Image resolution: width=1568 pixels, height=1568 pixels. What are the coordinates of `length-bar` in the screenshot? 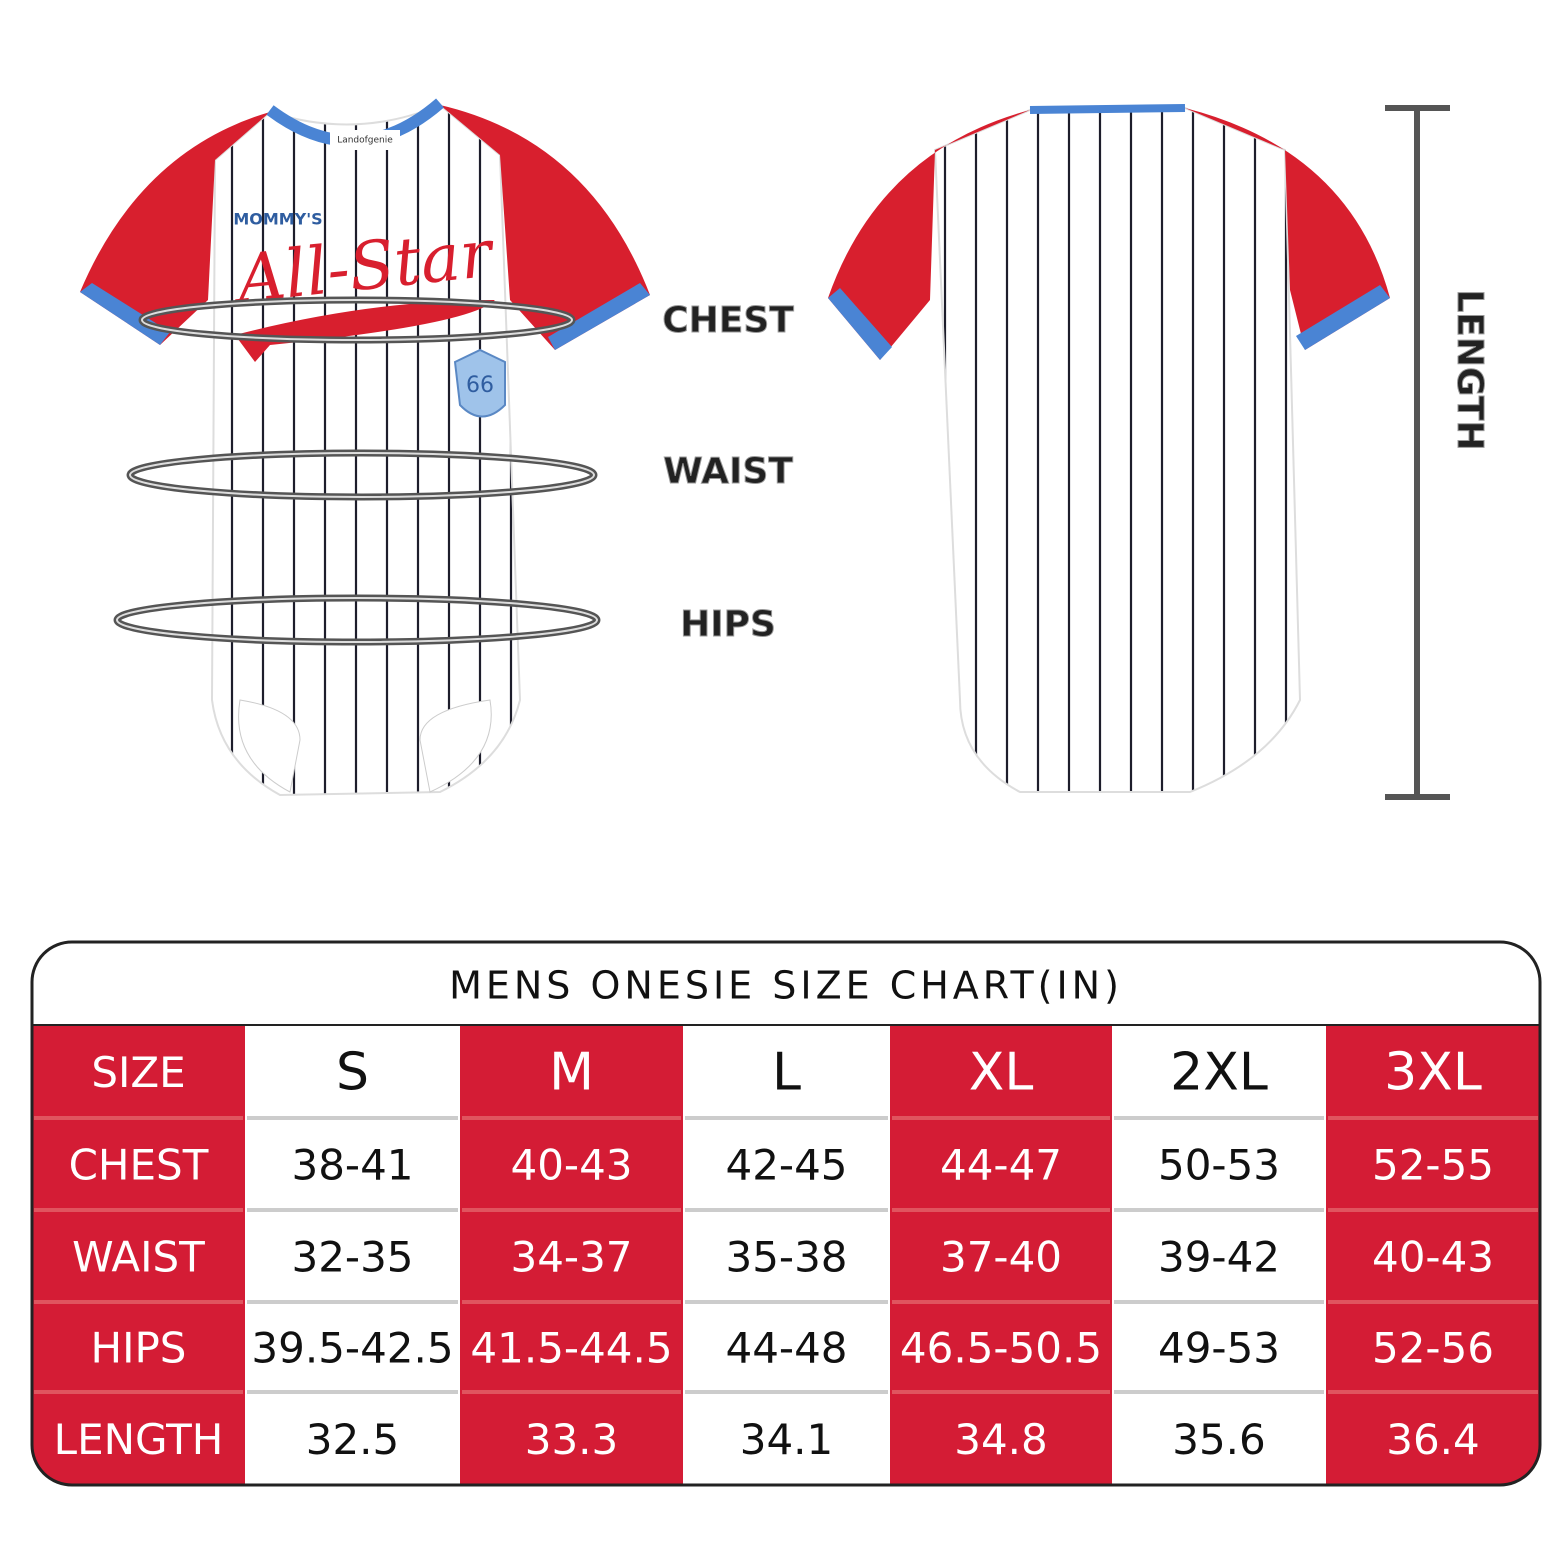 It's located at (1417, 452).